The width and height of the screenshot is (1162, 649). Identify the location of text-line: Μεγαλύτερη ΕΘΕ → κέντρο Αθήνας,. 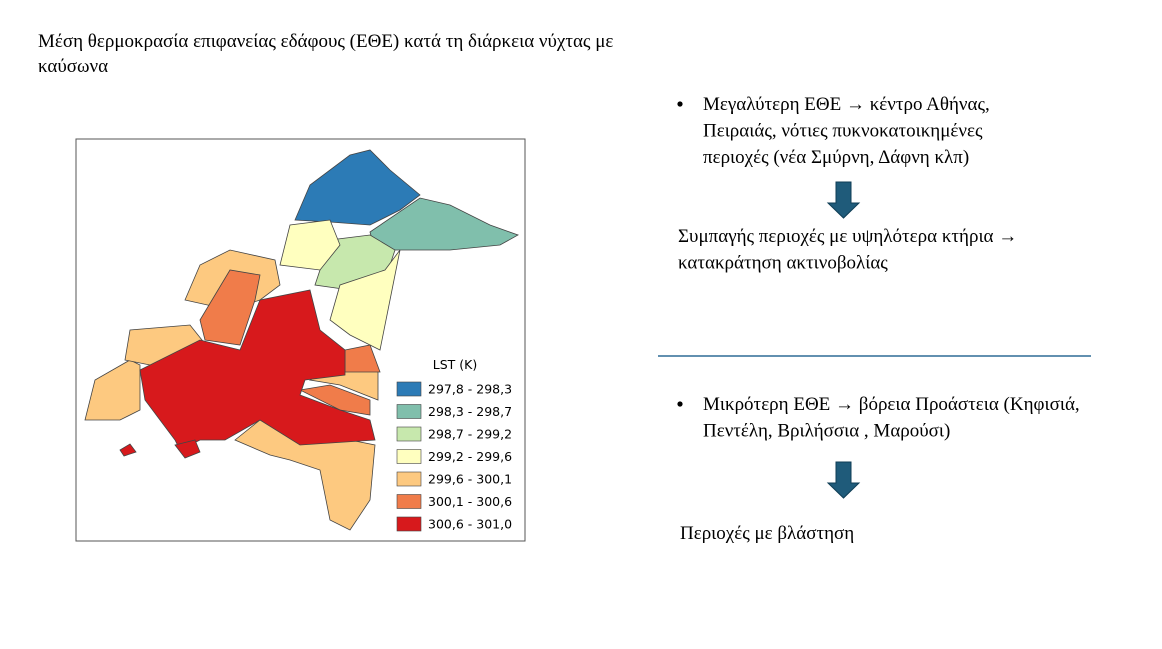
(846, 104).